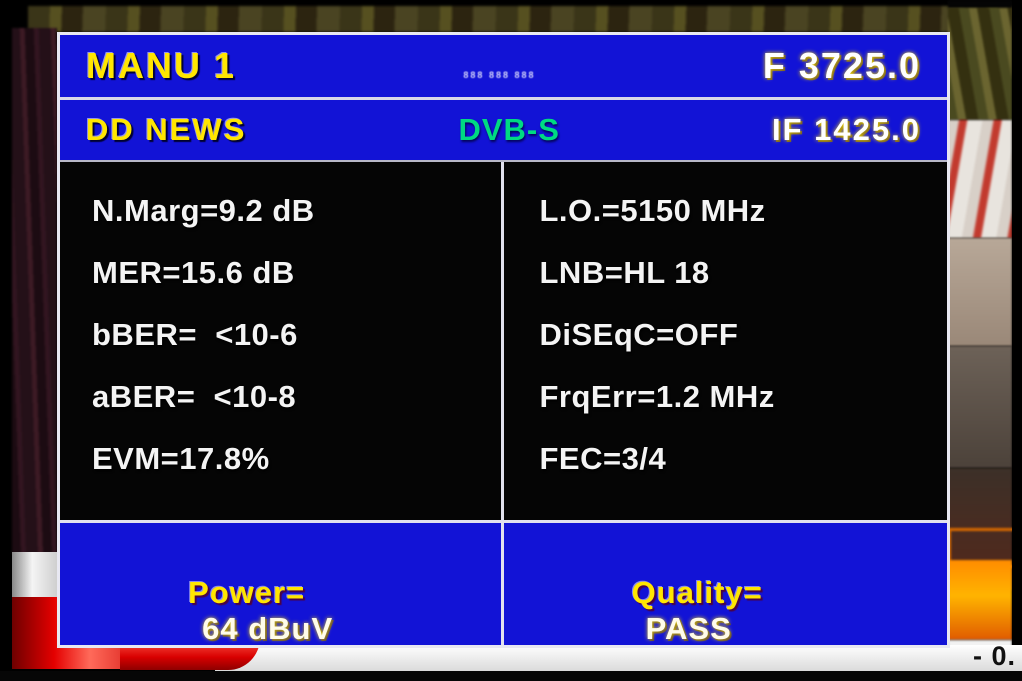 Image resolution: width=1022 pixels, height=681 pixels. Describe the element at coordinates (34, 291) in the screenshot. I see `background-left-stripe` at that location.